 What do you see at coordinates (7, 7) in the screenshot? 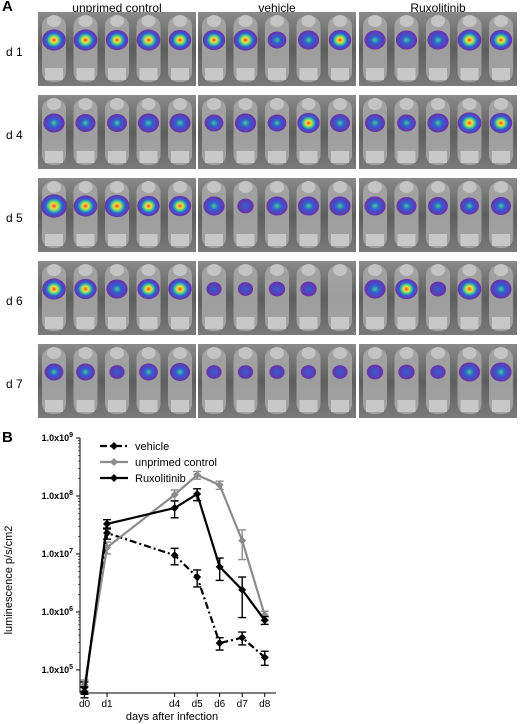
I see `panel-a-letter: A` at bounding box center [7, 7].